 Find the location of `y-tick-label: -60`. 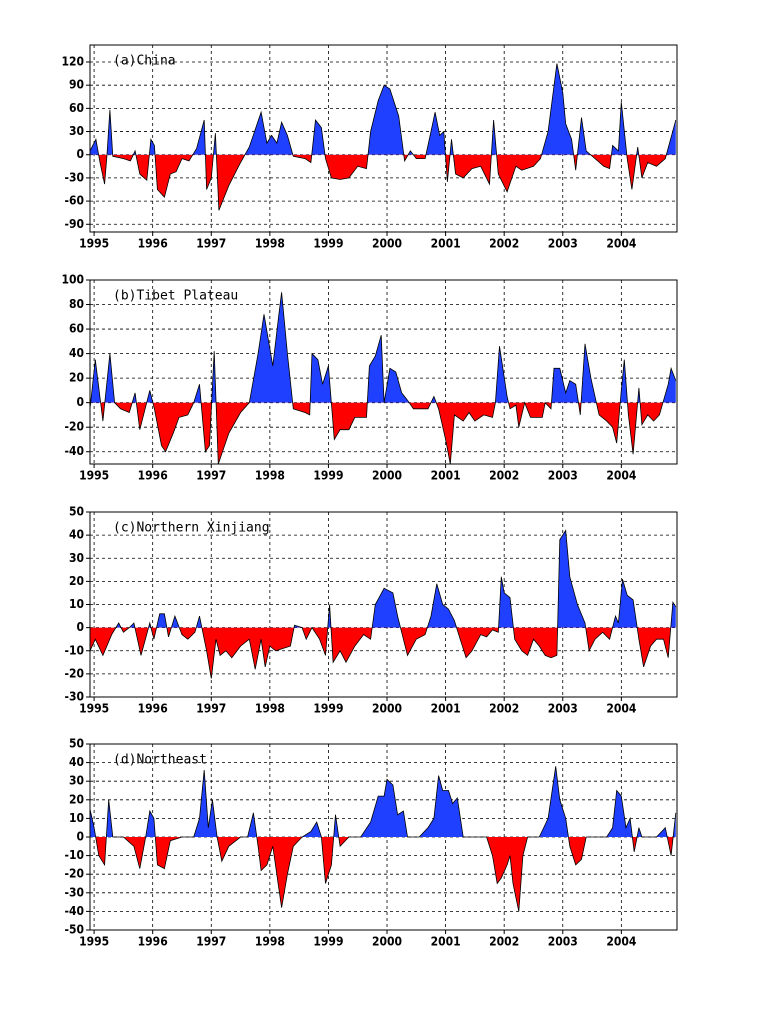

y-tick-label: -60 is located at coordinates (74, 201).